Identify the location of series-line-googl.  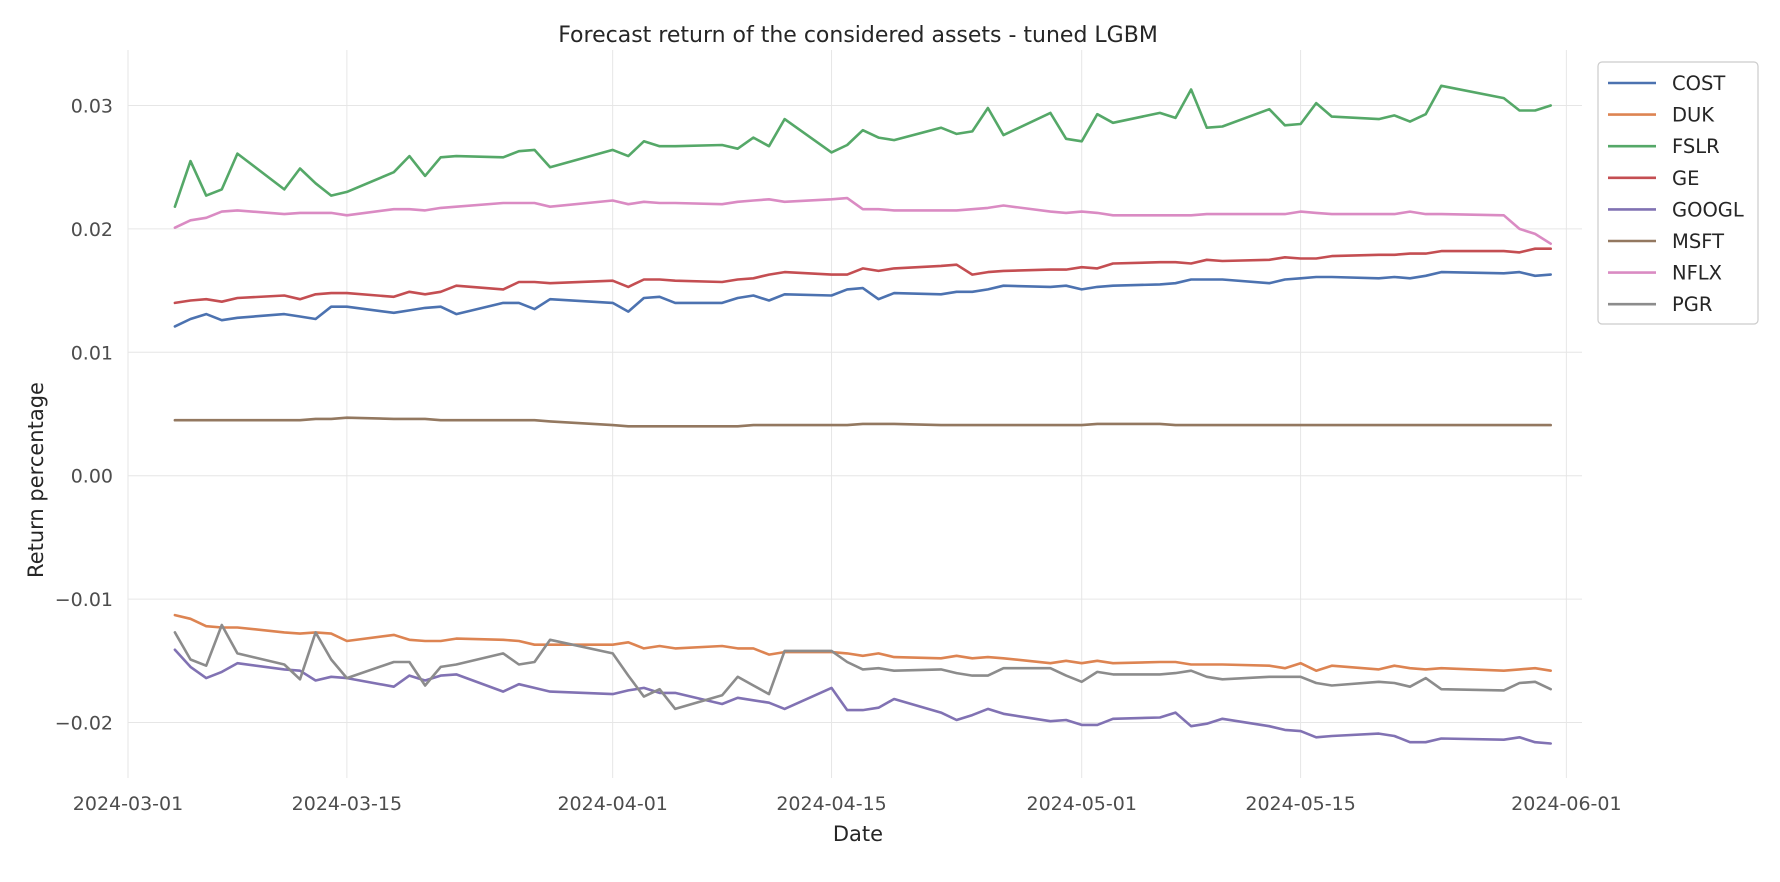
(862, 696).